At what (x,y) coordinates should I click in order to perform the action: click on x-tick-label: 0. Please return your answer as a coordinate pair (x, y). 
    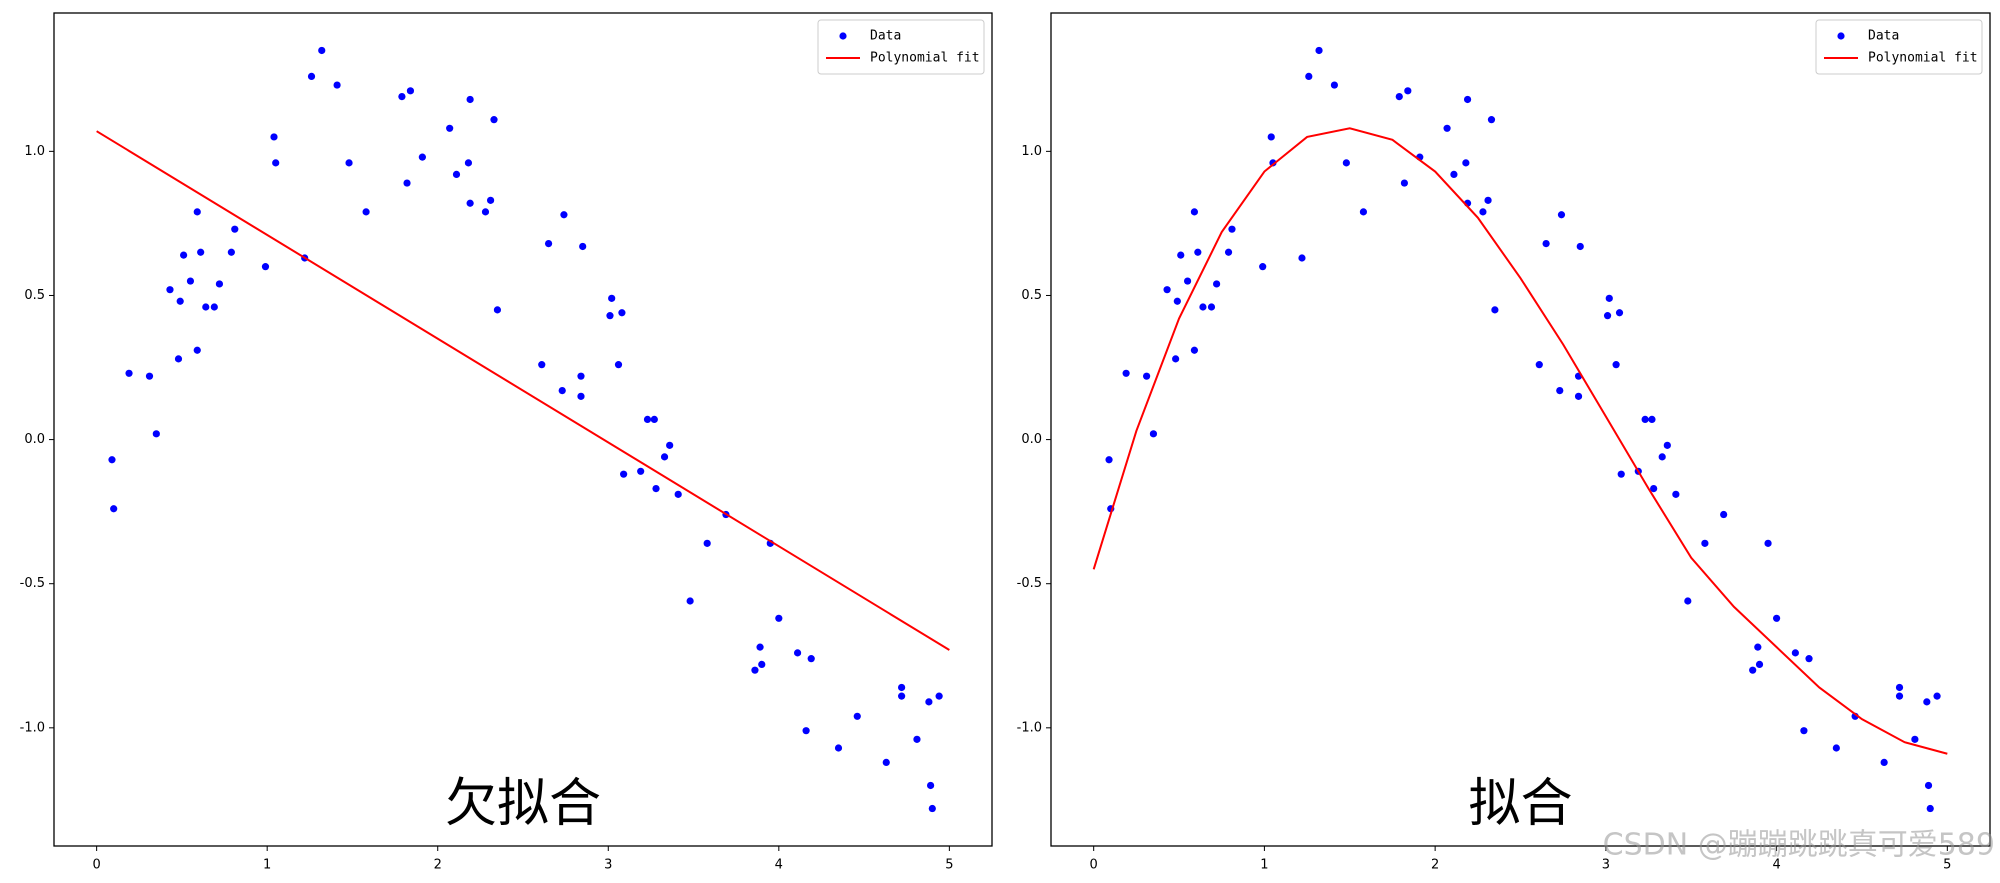
    Looking at the image, I should click on (1094, 865).